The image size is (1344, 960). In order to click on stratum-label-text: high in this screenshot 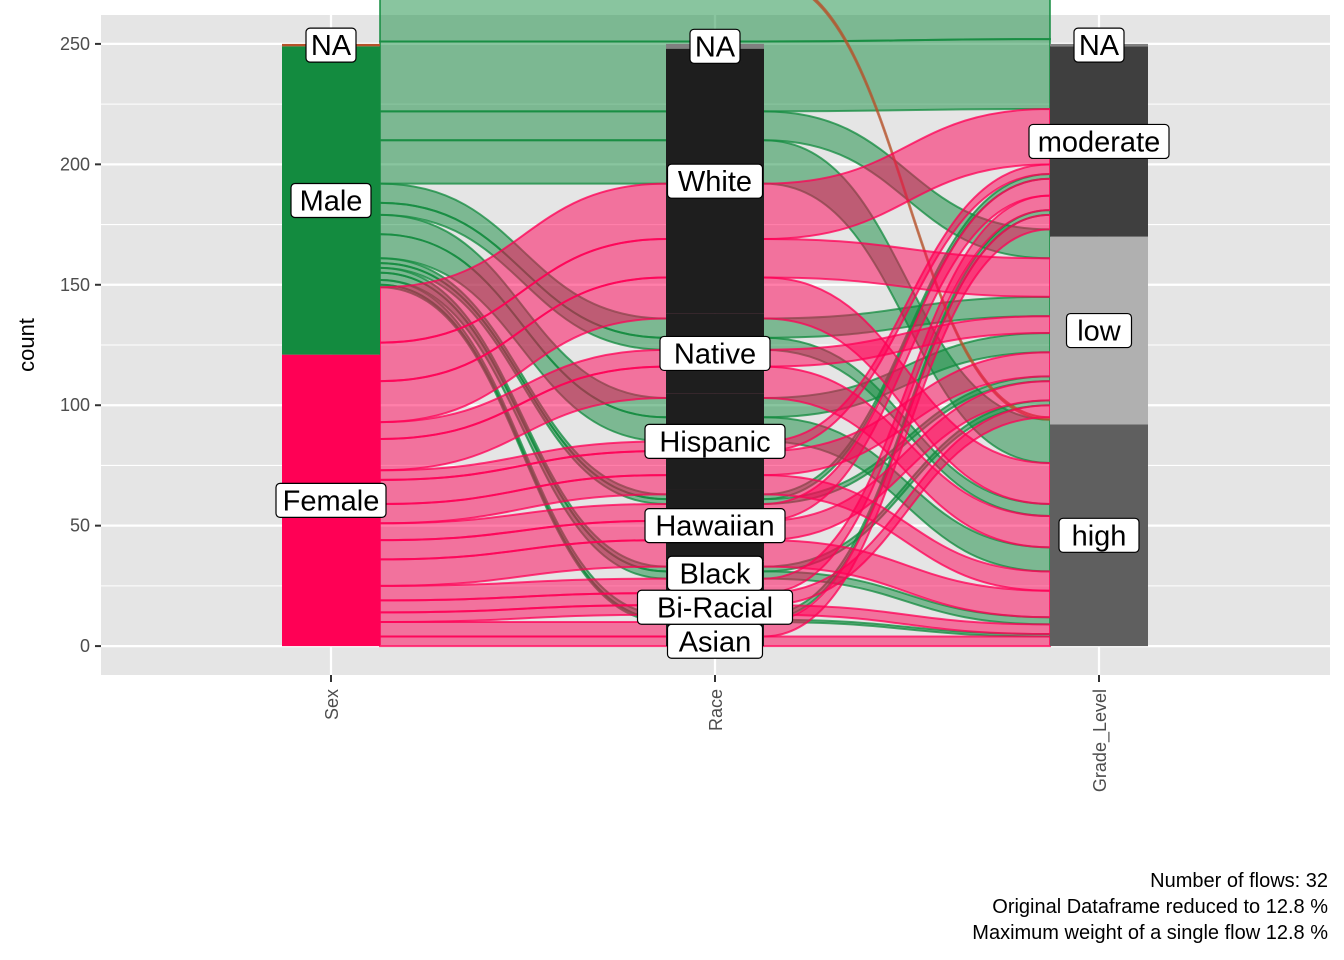, I will do `click(1099, 536)`.